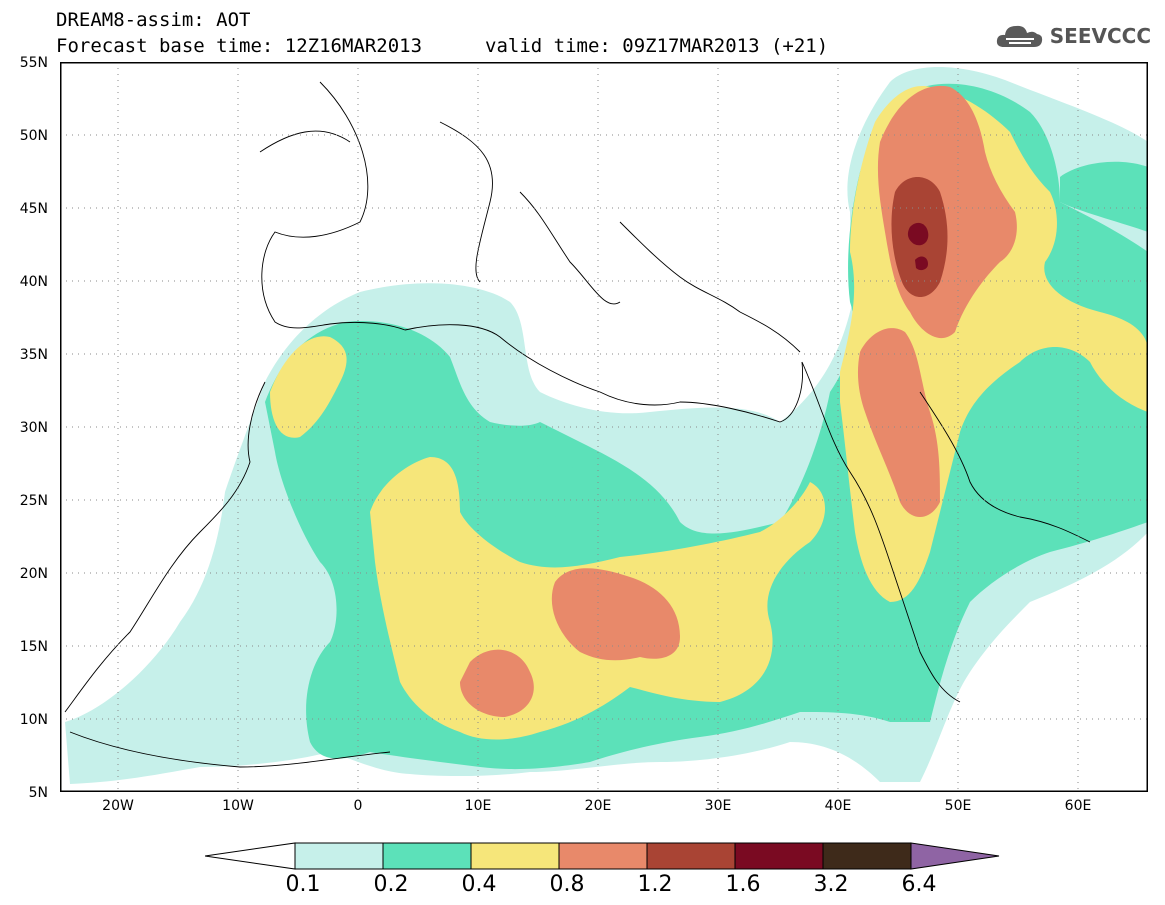 Image resolution: width=1165 pixels, height=905 pixels. What do you see at coordinates (479, 884) in the screenshot?
I see `colorbar-label-0.4: 0.4` at bounding box center [479, 884].